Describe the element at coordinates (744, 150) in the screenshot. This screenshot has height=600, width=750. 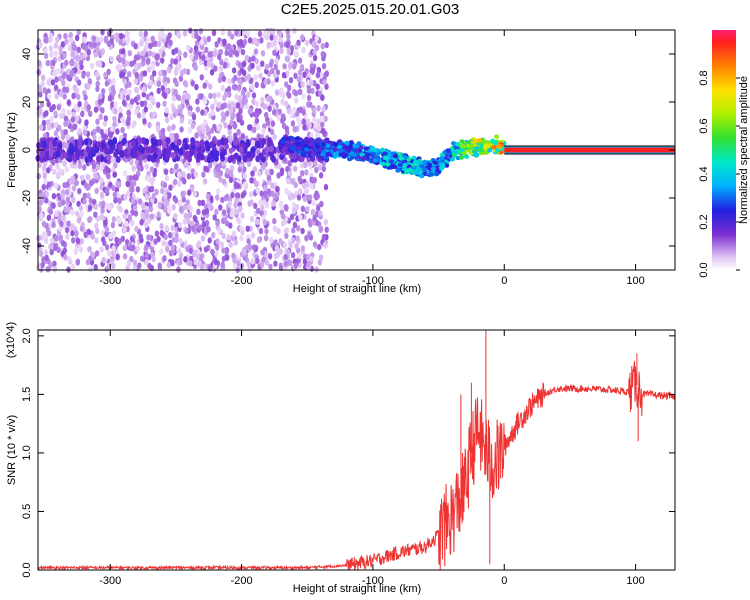
I see `colorbar-label: Normalized spectral amplitude` at that location.